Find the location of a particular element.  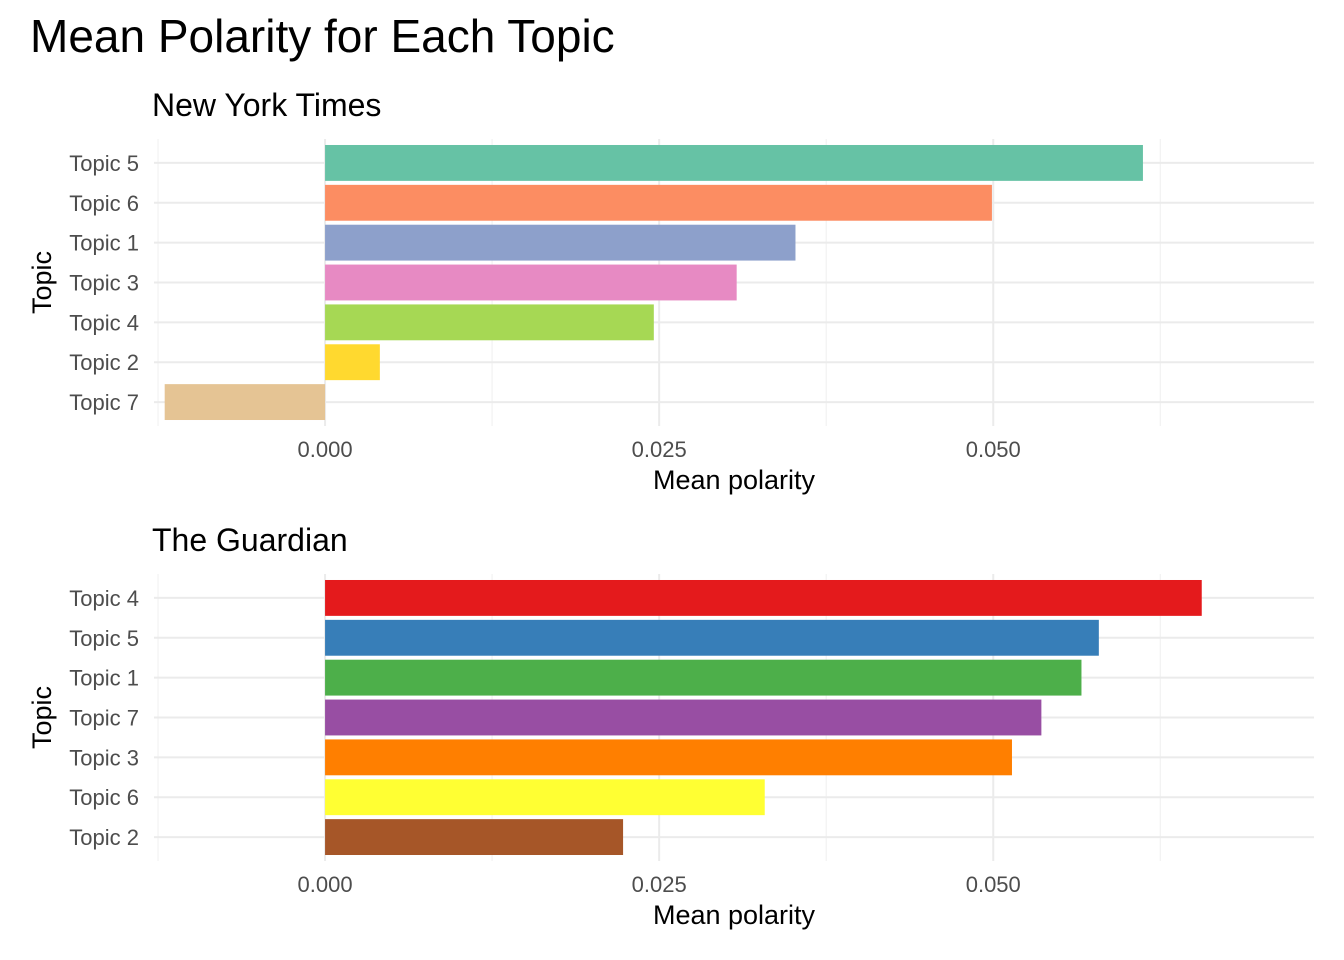

panel-title: New York Times is located at coordinates (266, 105).